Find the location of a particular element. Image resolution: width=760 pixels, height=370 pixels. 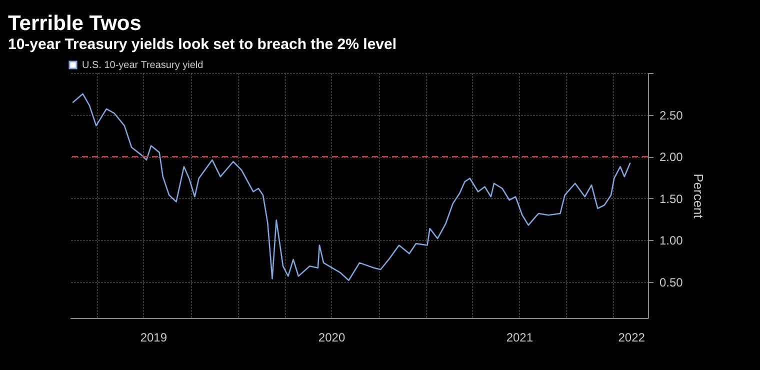

x-tick-label: 2020 is located at coordinates (332, 337).